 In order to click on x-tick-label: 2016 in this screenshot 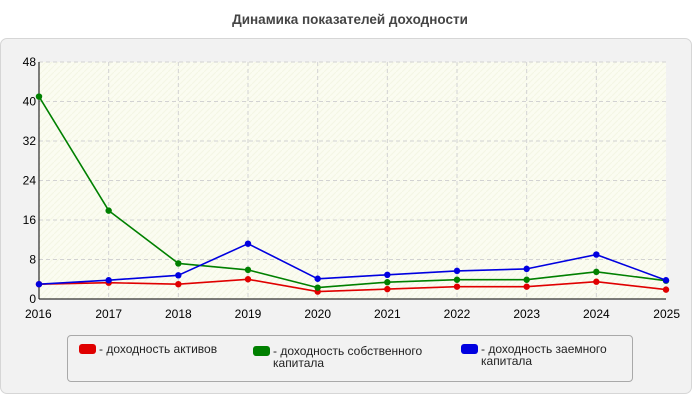, I will do `click(38, 314)`.